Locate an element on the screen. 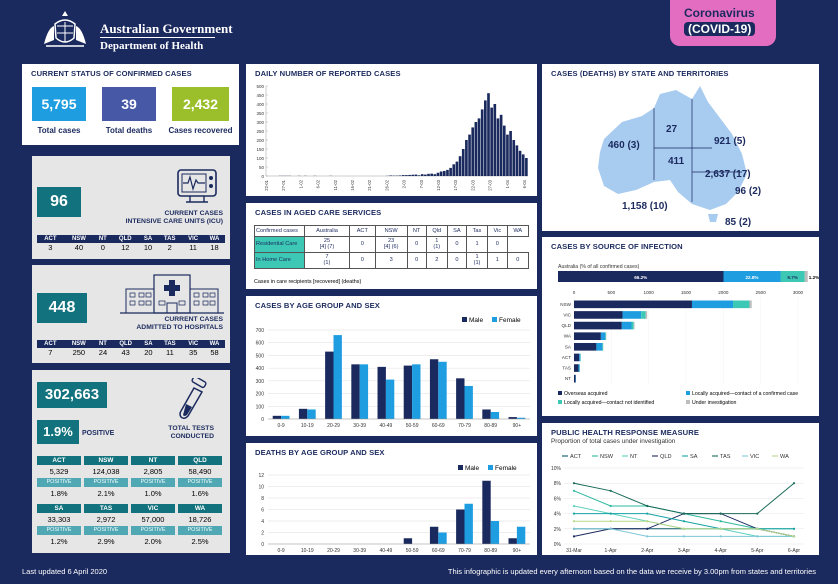 Image resolution: width=838 pixels, height=584 pixels. aged-cell: 2 is located at coordinates (436, 260).